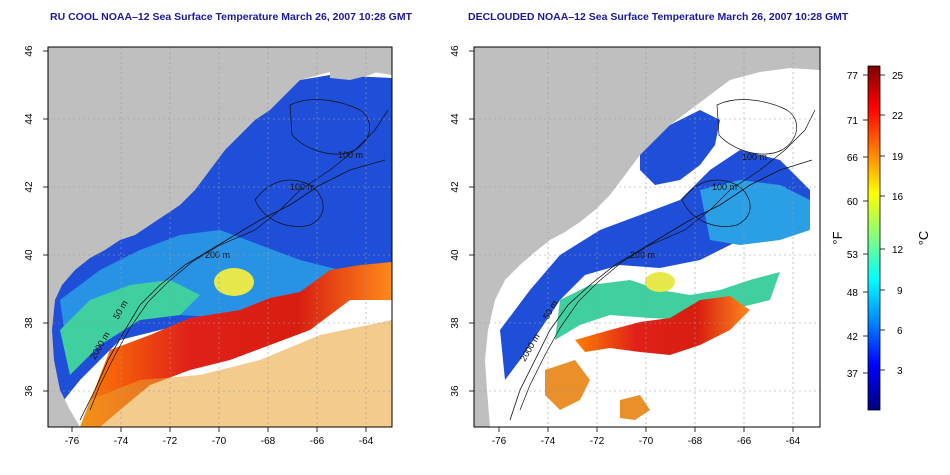 This screenshot has width=950, height=475. Describe the element at coordinates (236, 373) in the screenshot. I see `left-southern-water` at that location.